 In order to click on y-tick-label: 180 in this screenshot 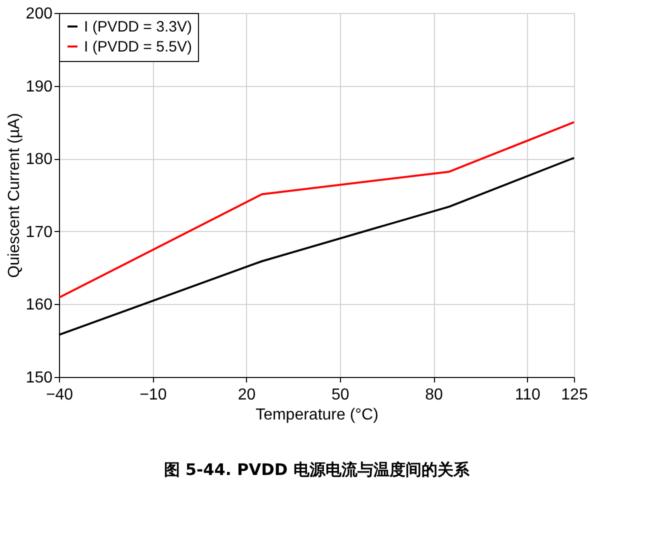, I will do `click(39, 159)`.